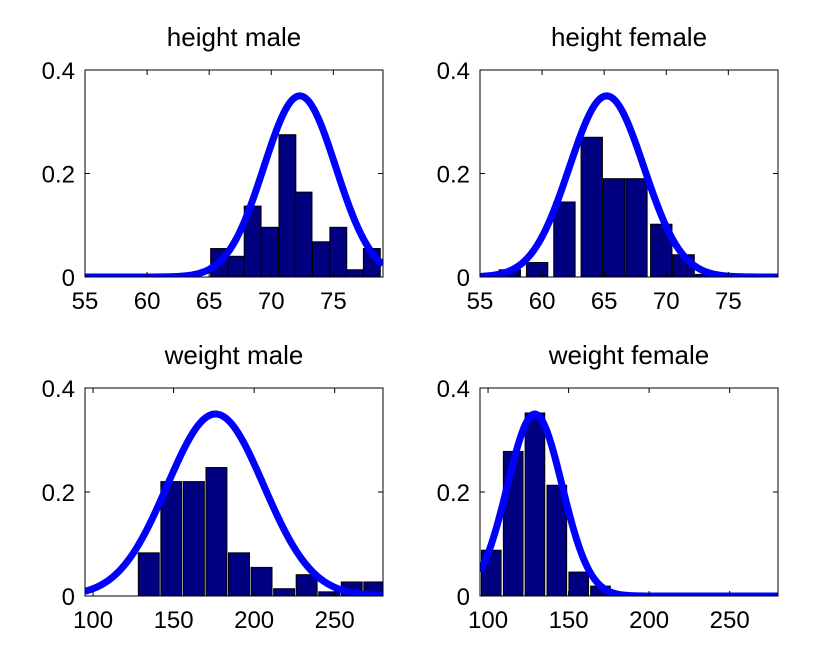 Image resolution: width=838 pixels, height=666 pixels. What do you see at coordinates (629, 37) in the screenshot?
I see `panel-title: height female` at bounding box center [629, 37].